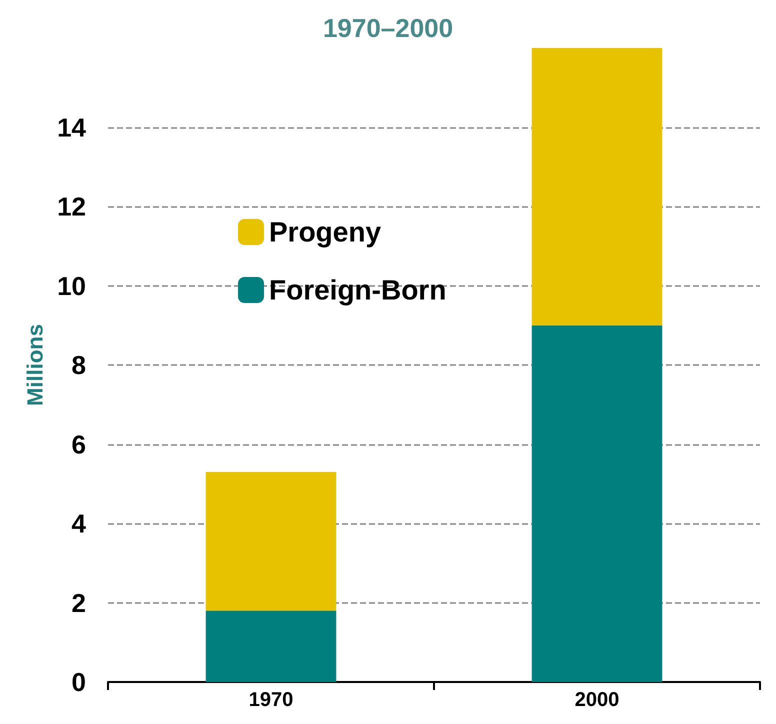 The width and height of the screenshot is (776, 724). I want to click on y-axis-title: Millions, so click(35, 365).